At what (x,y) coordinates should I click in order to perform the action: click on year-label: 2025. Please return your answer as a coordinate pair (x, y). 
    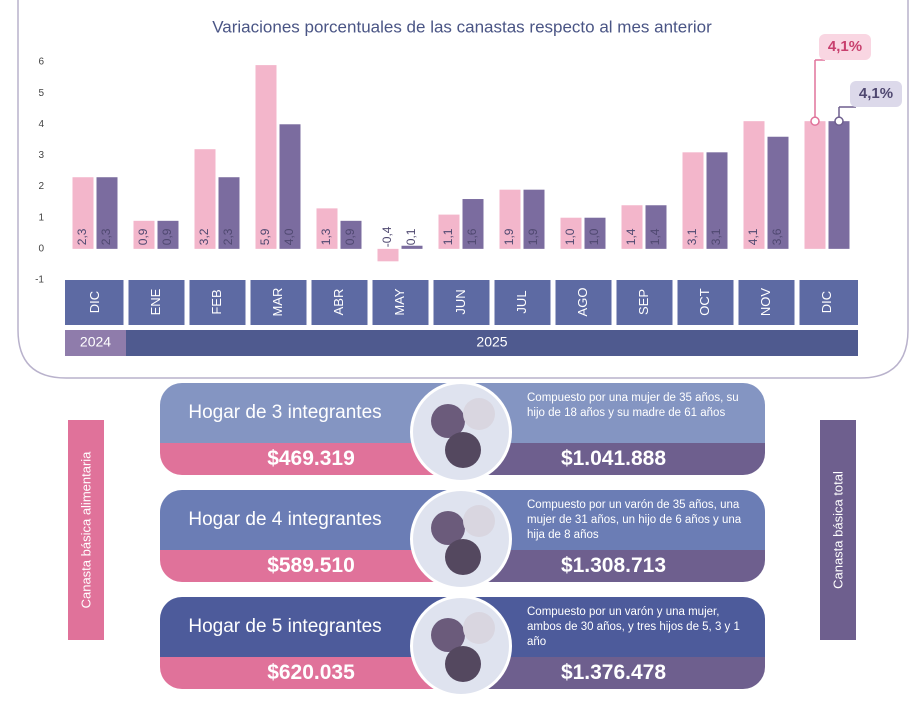
    Looking at the image, I should click on (491, 342).